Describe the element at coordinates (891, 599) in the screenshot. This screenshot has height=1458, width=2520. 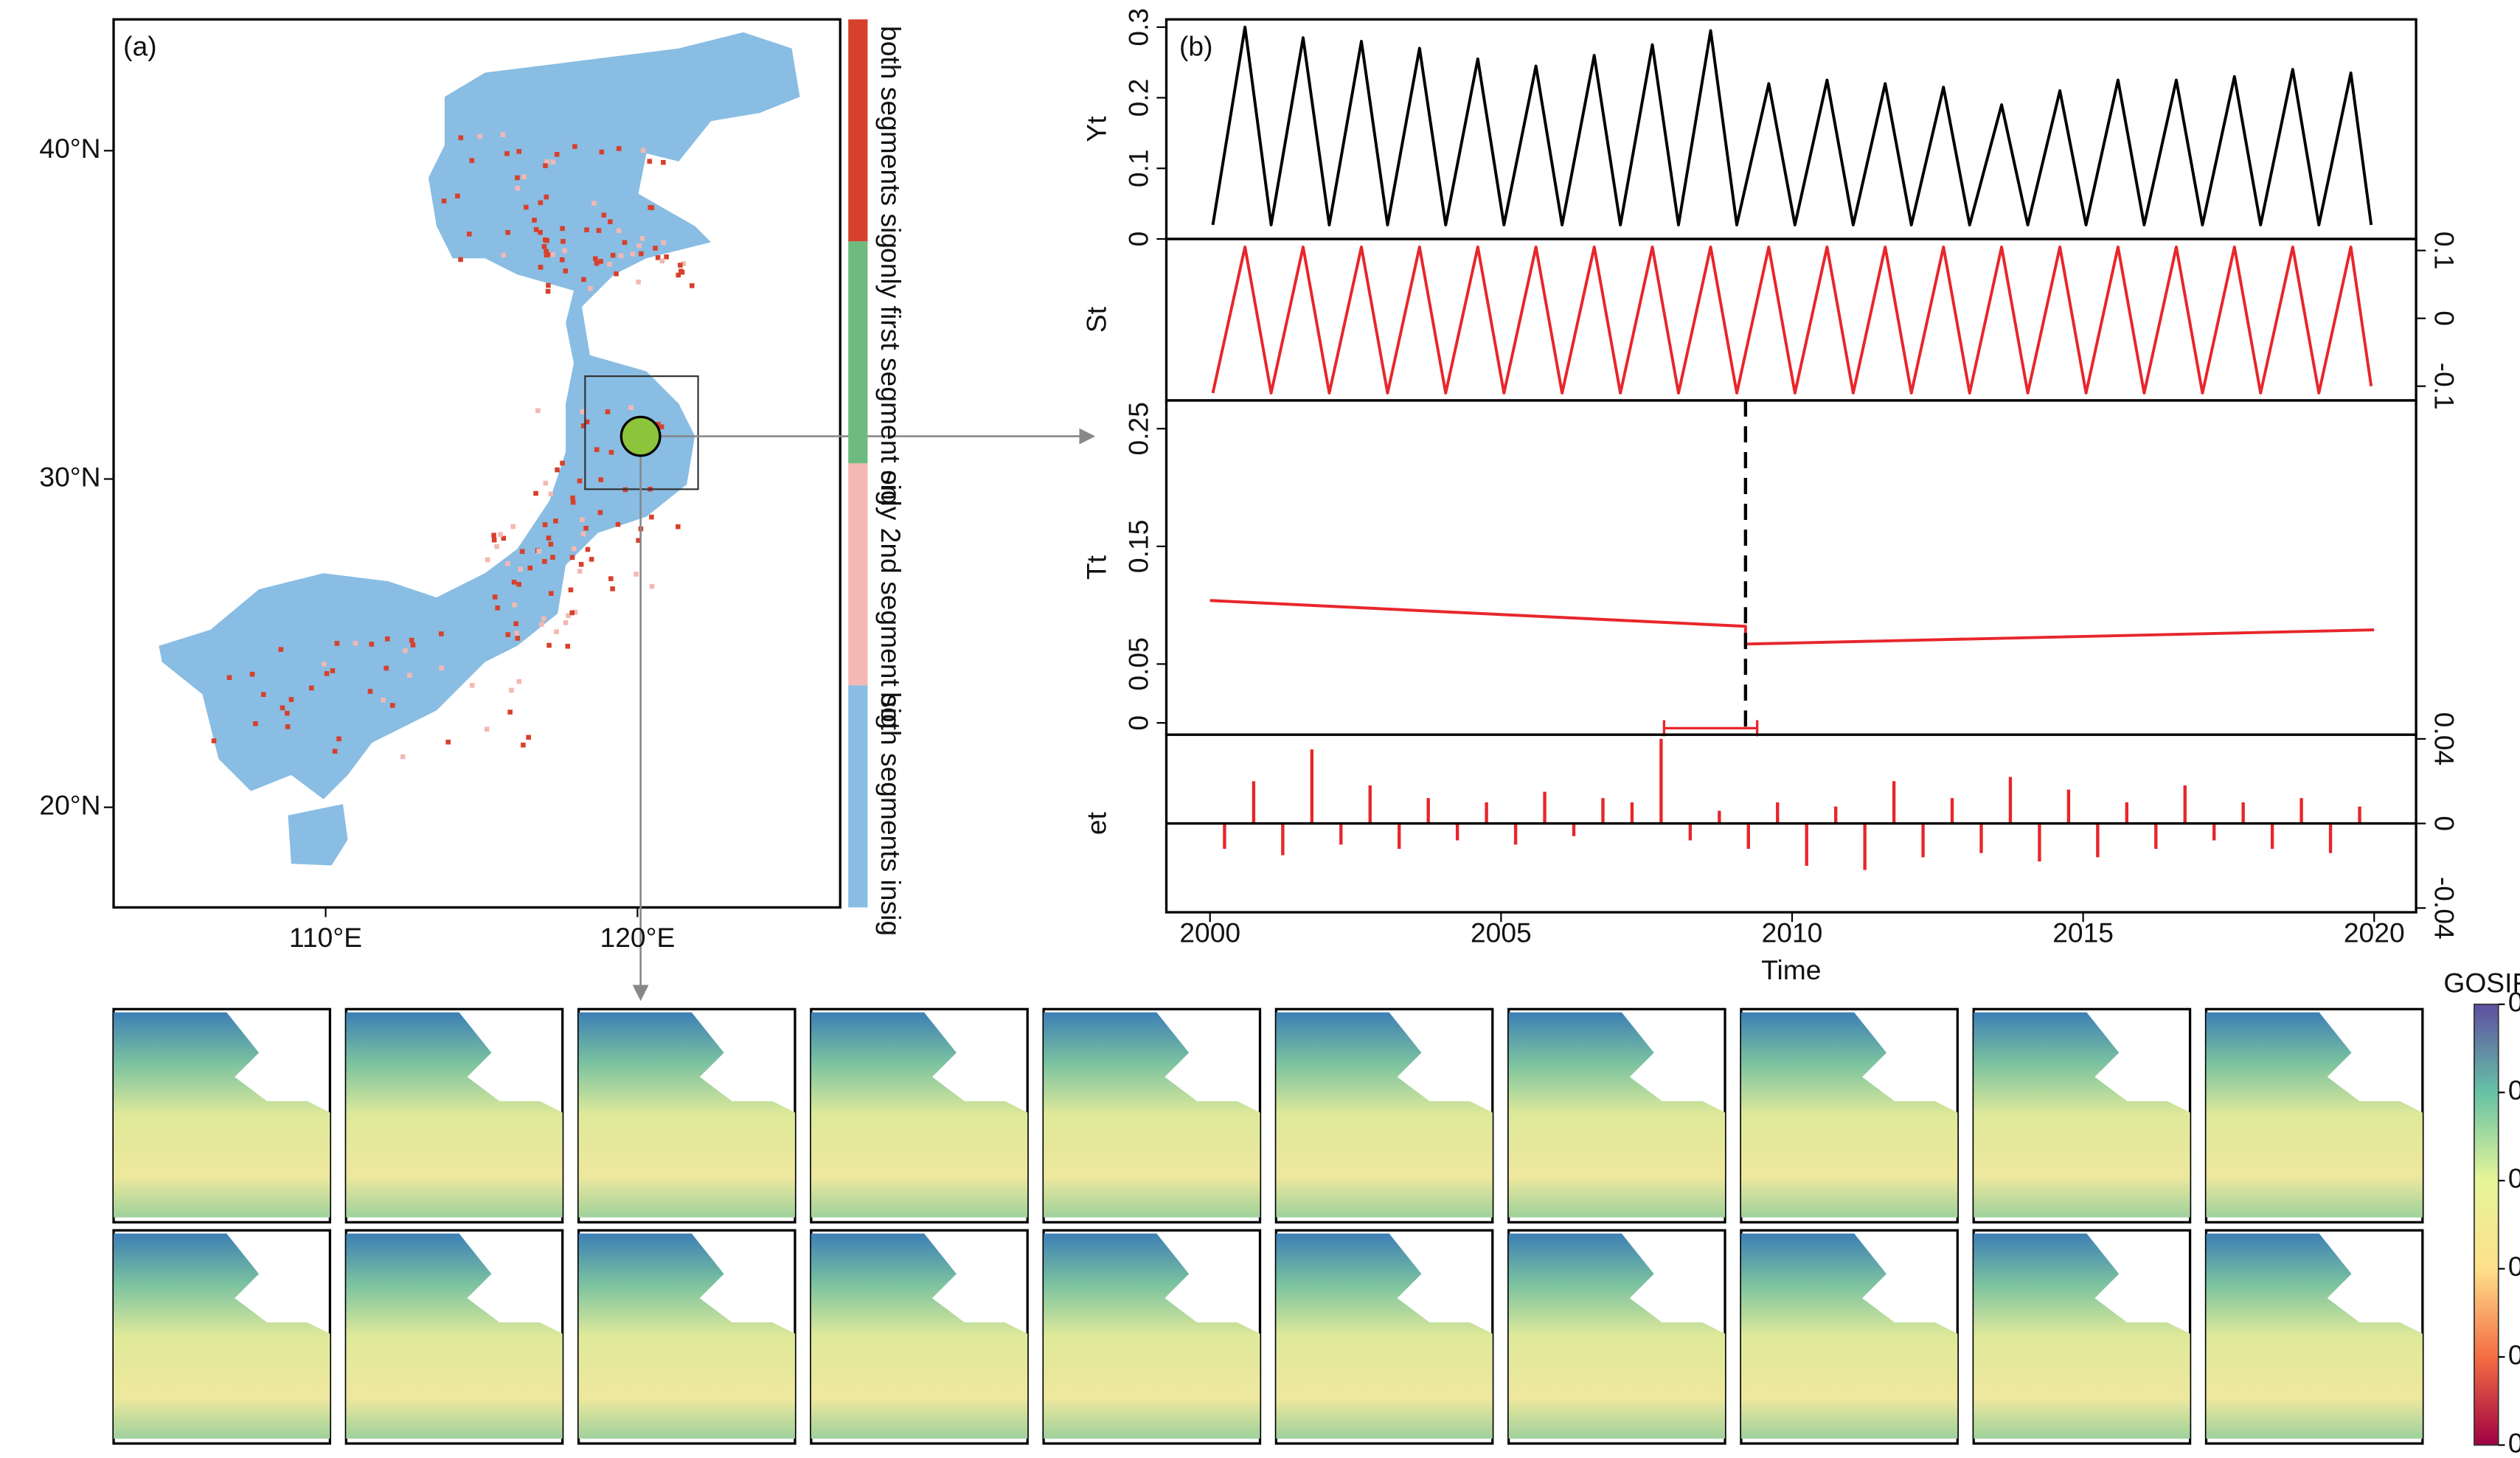
I see `legend-label: only 2nd segment sig` at that location.